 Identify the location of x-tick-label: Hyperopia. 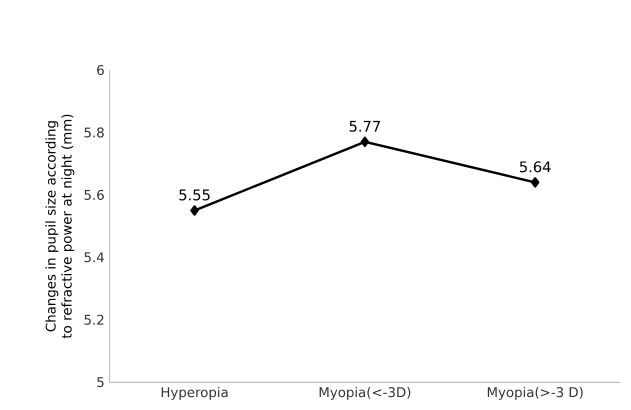
(195, 393).